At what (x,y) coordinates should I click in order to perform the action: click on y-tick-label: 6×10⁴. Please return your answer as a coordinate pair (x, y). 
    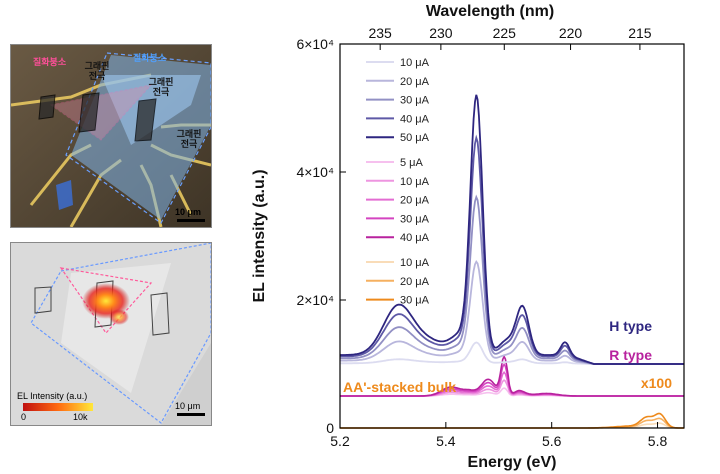
    Looking at the image, I should click on (315, 44).